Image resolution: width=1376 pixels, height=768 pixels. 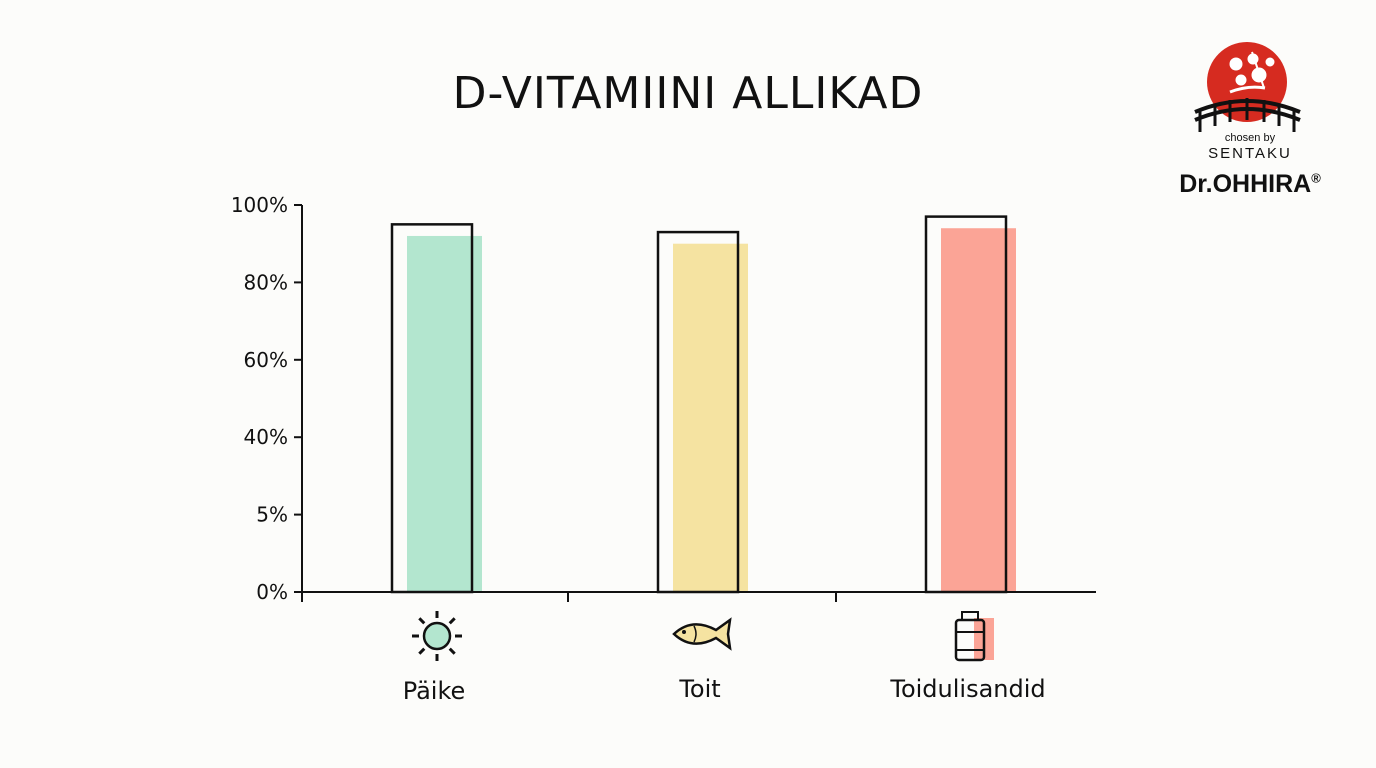 I want to click on category-icons, so click(x=703, y=636).